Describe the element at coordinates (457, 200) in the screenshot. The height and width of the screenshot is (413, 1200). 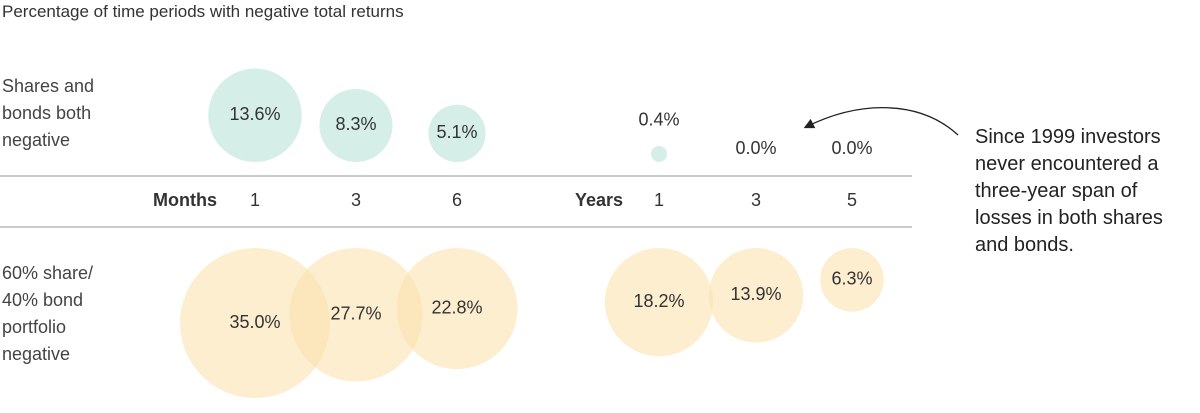
I see `x-tick-label: 6` at that location.